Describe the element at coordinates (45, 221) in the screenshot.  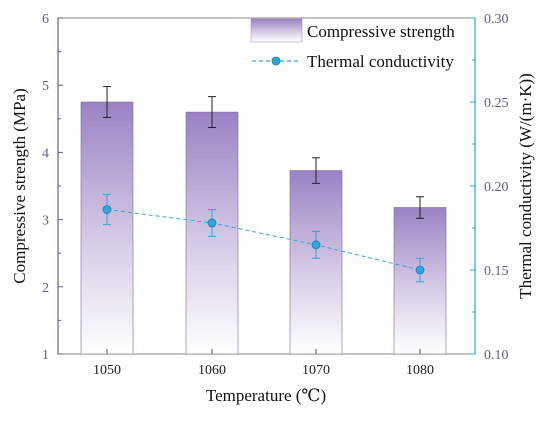
I see `y-tick-label-3: 3` at that location.